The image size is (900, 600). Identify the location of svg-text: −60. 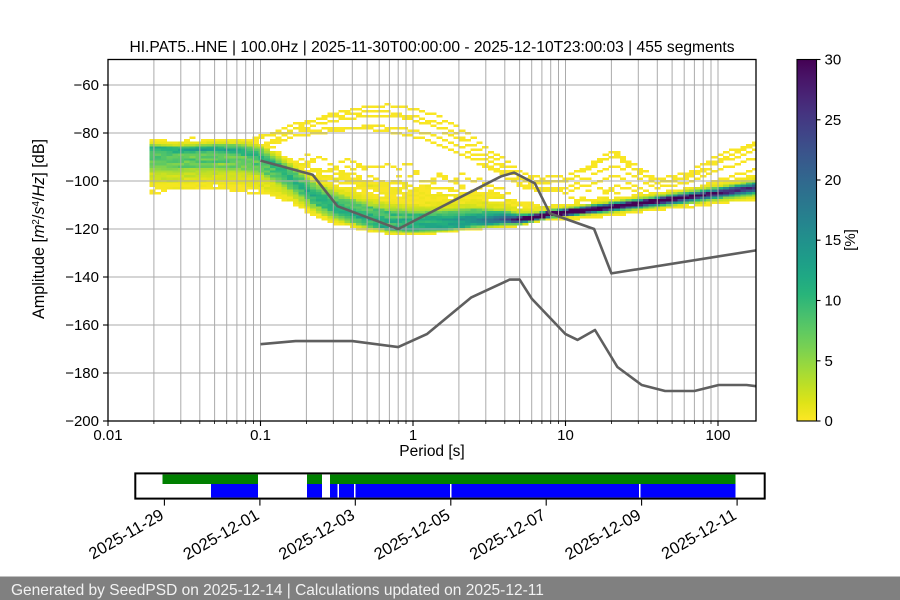
(86, 85).